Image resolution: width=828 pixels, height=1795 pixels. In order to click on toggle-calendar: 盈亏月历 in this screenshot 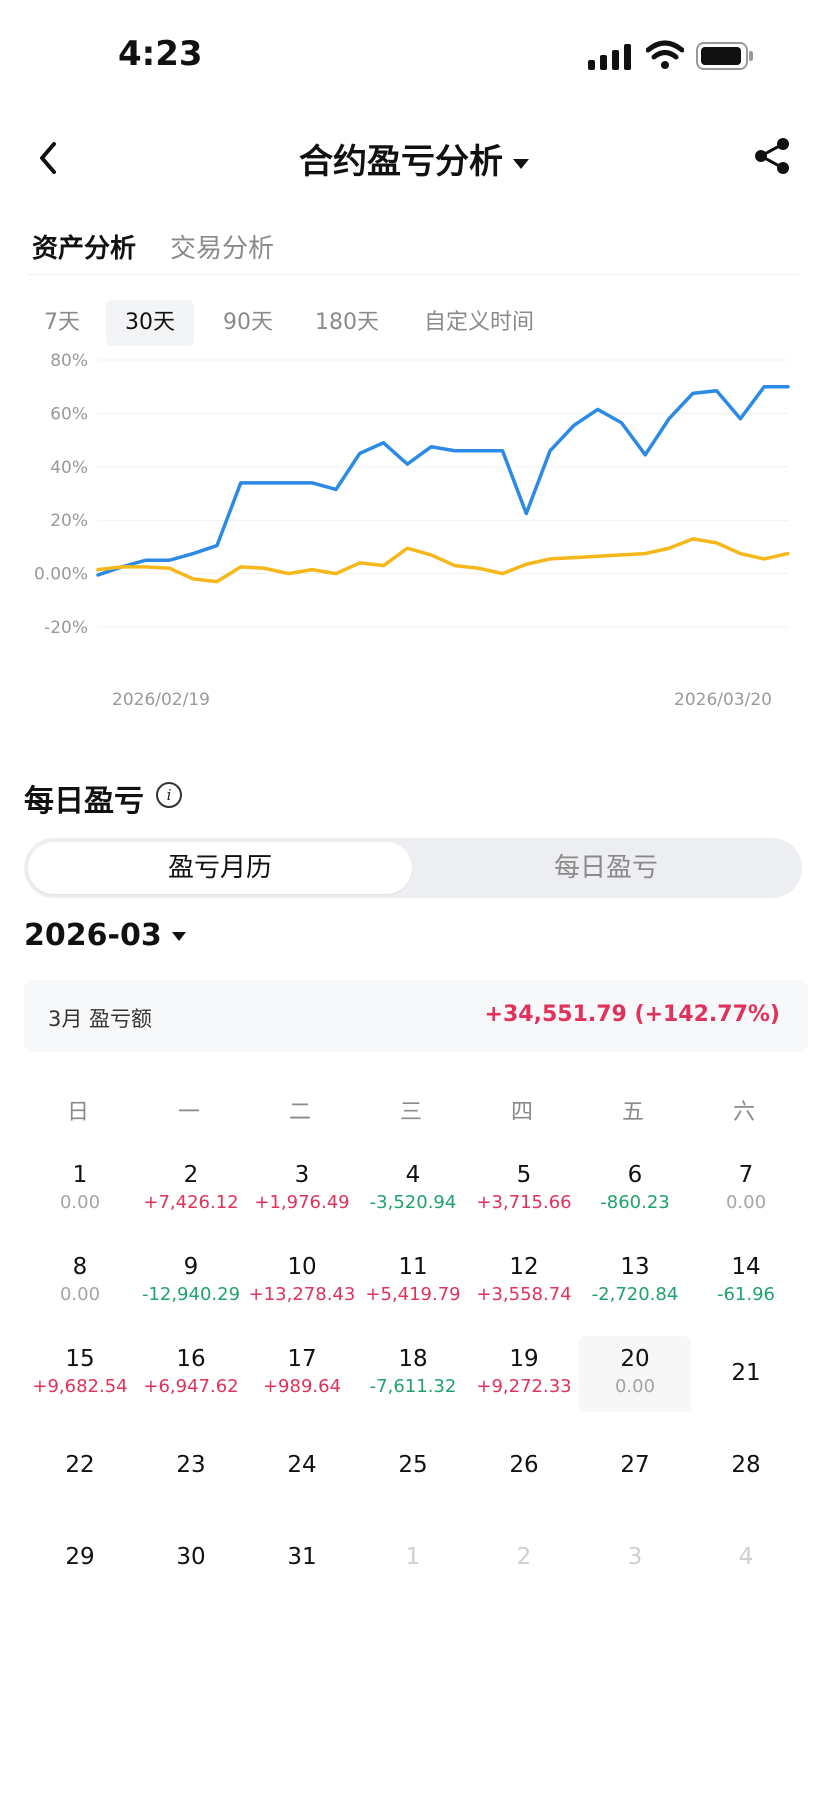, I will do `click(220, 868)`.